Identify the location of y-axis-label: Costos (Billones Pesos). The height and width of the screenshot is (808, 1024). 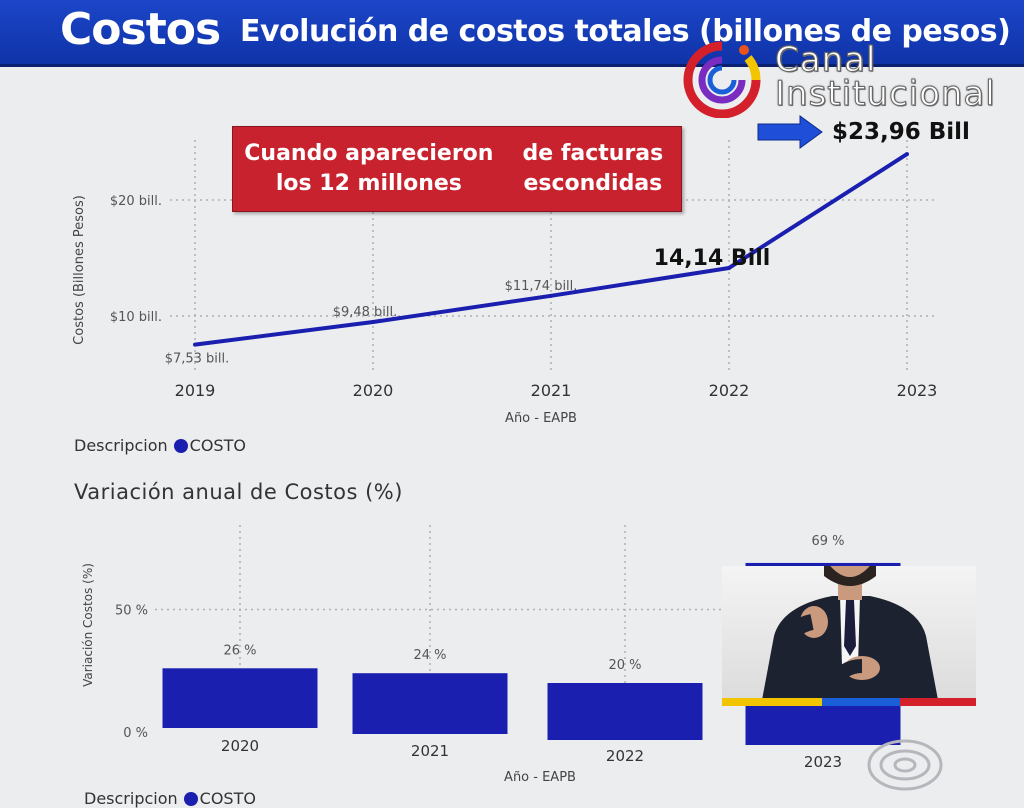
(79, 270).